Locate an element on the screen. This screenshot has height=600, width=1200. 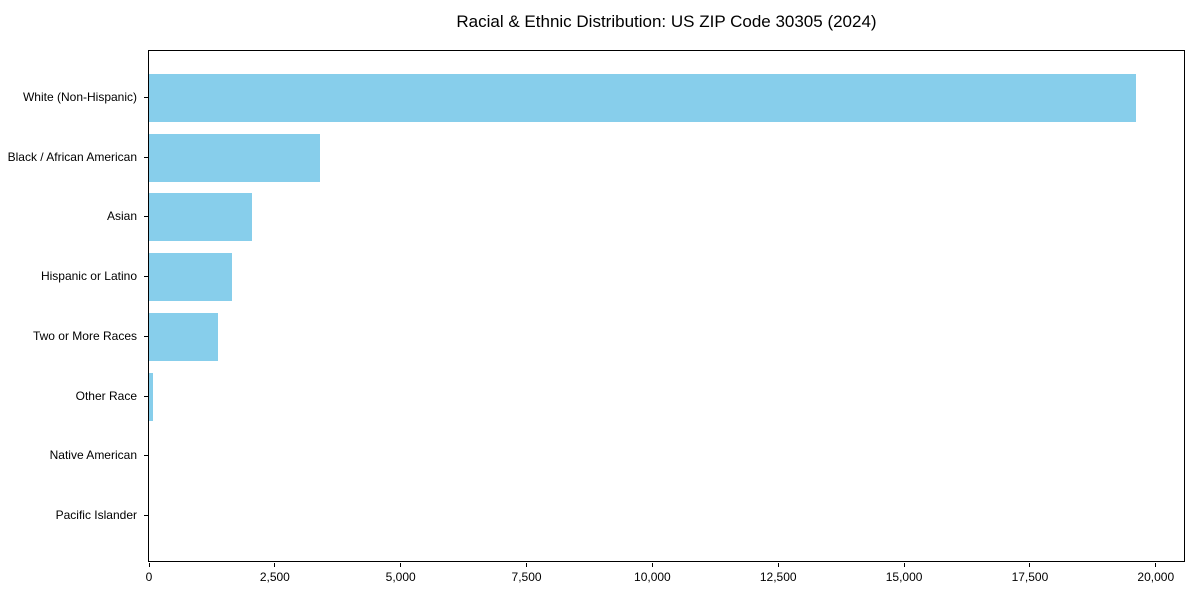
y-label-pacific-islander: Pacific Islander is located at coordinates (96, 514).